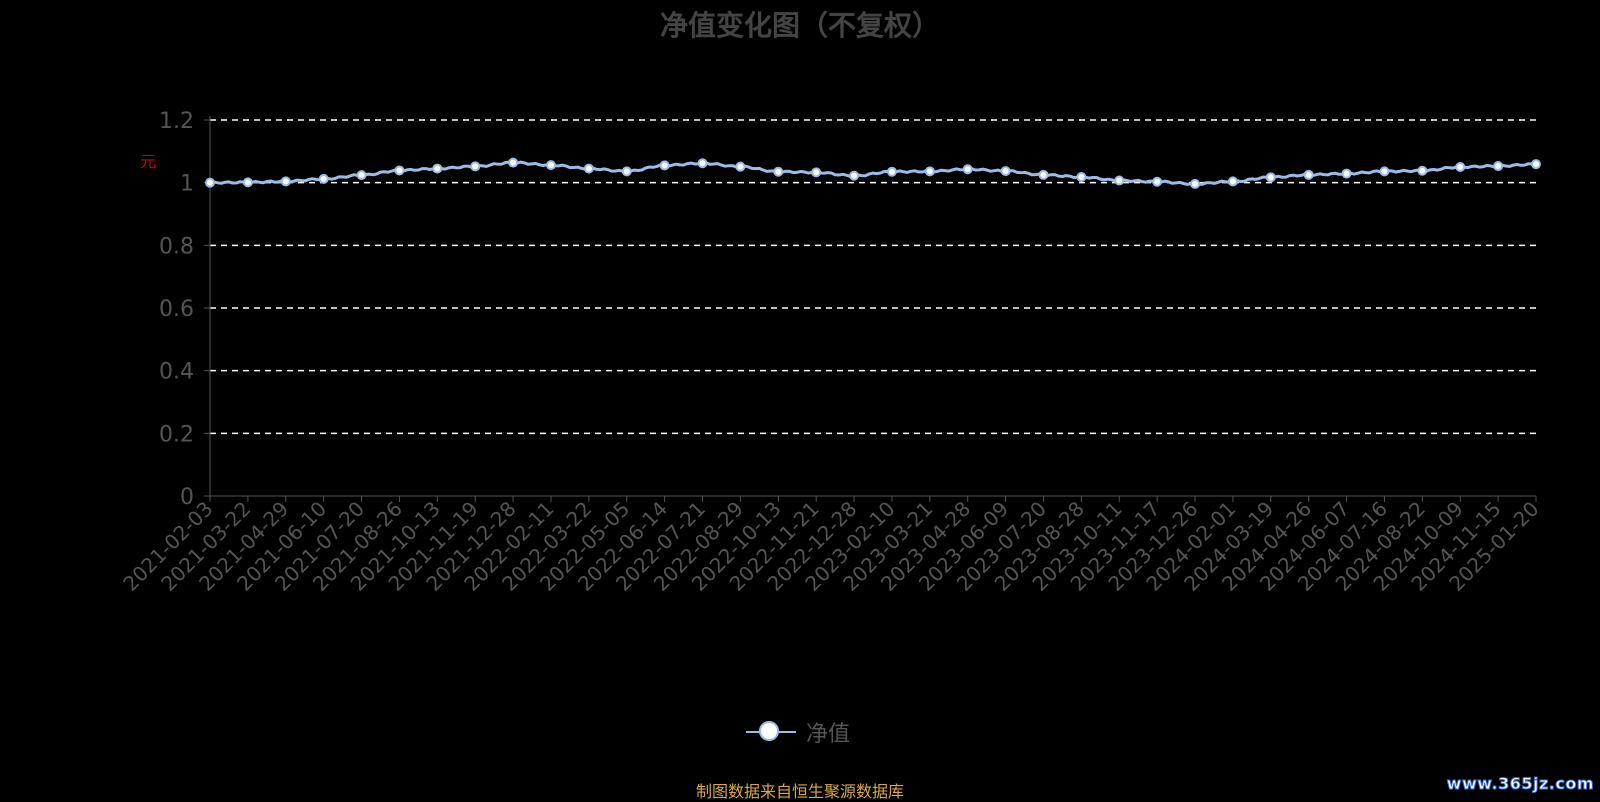 The height and width of the screenshot is (802, 1600). Describe the element at coordinates (176, 434) in the screenshot. I see `y-tick-label: 0.2` at that location.